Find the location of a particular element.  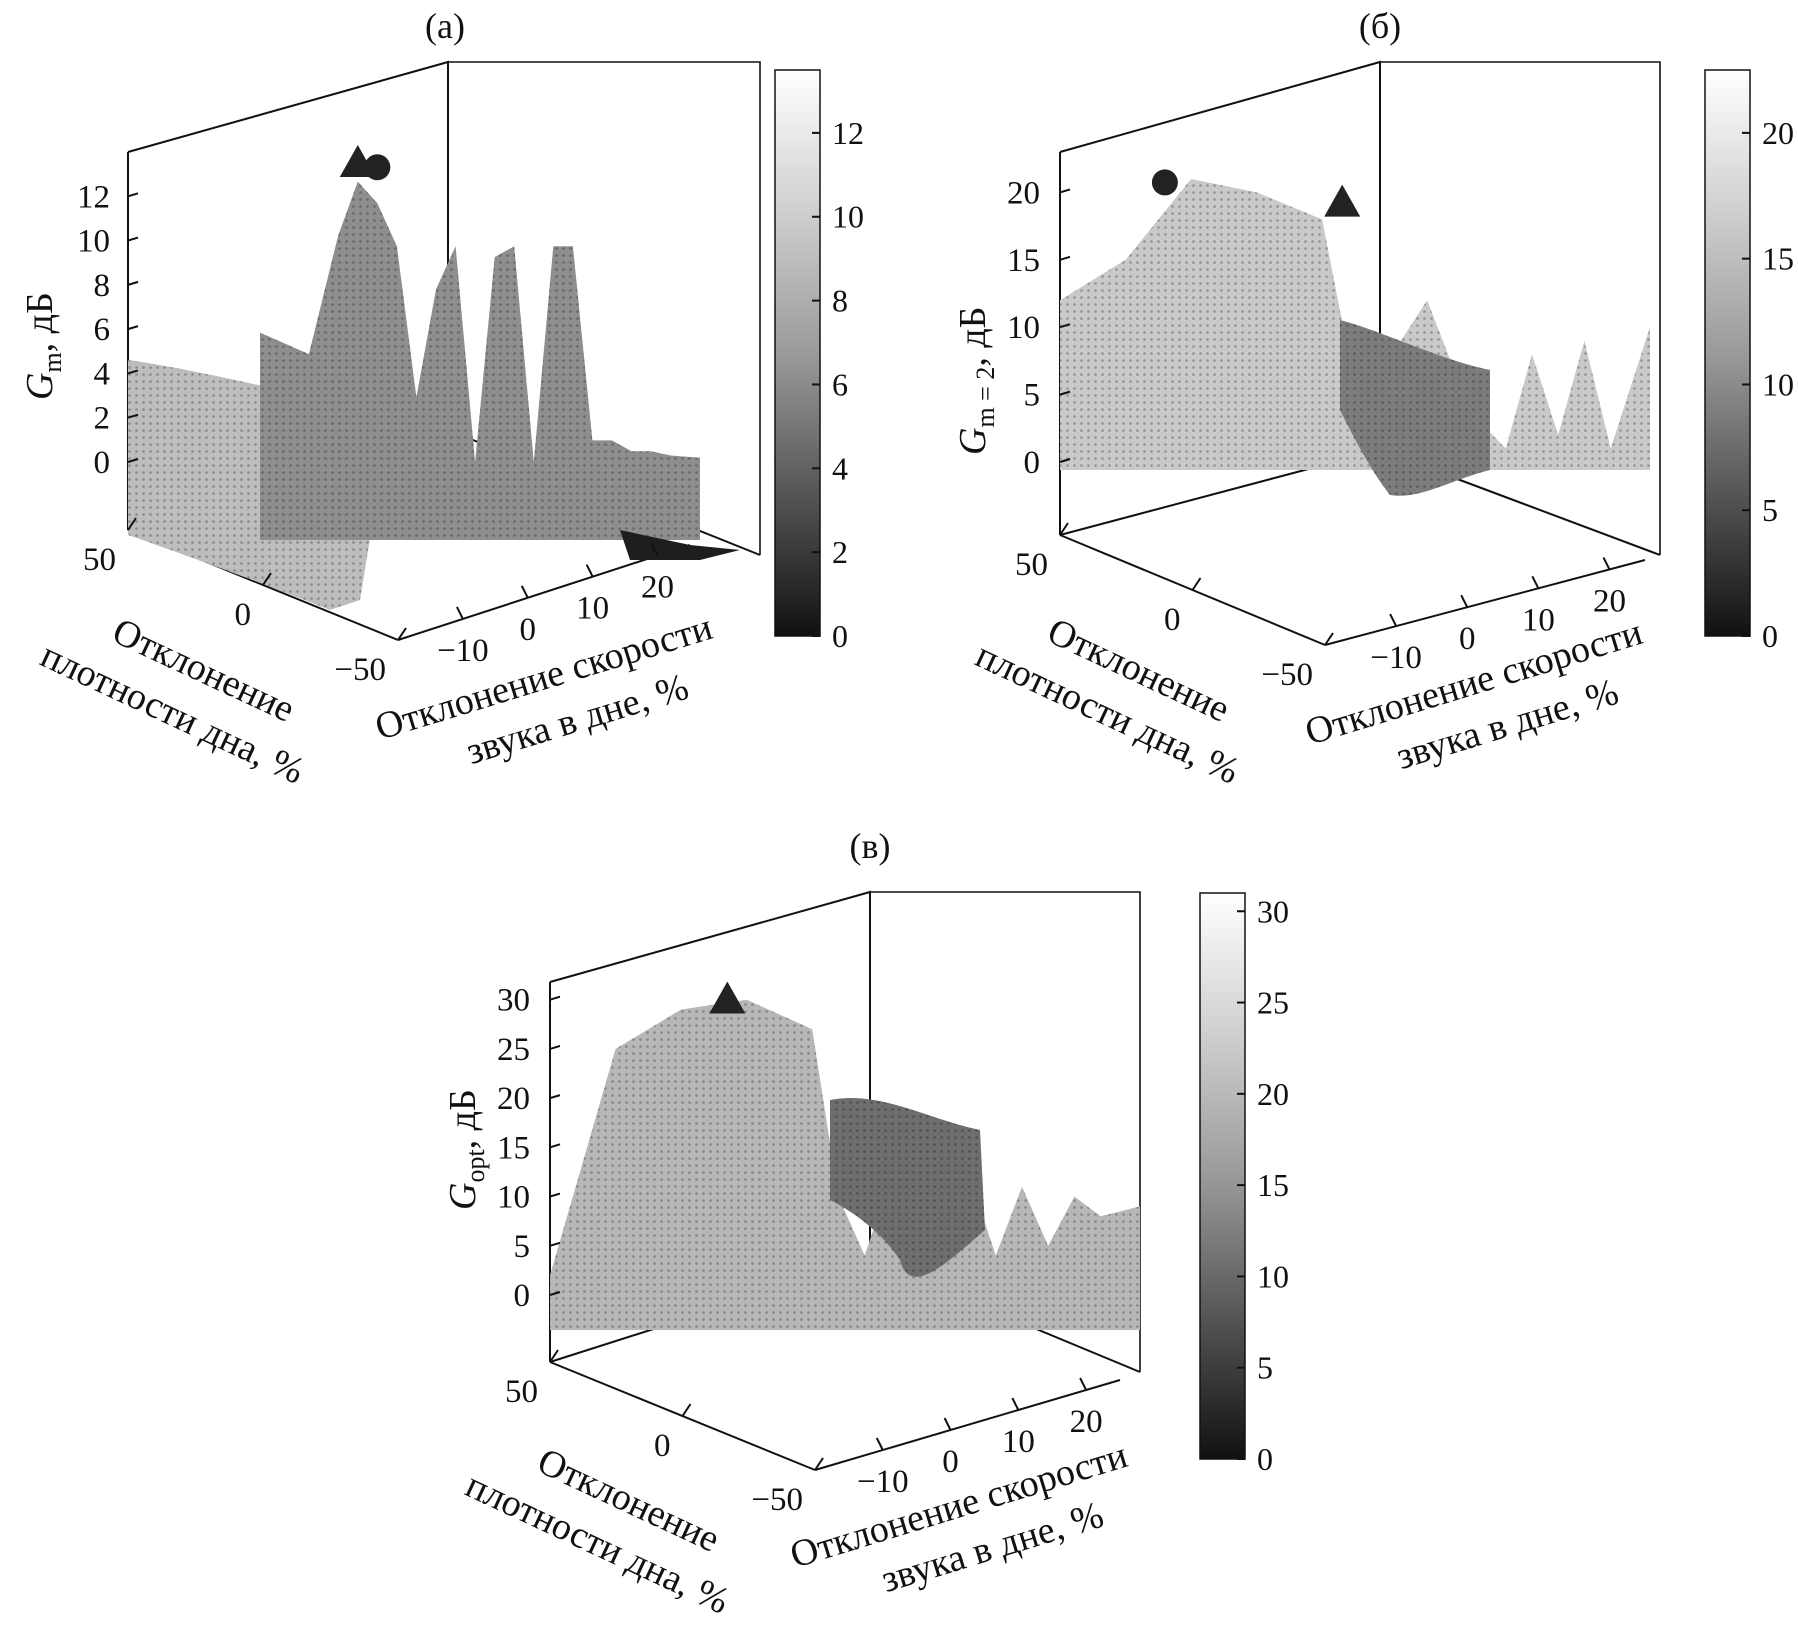

panel-b-z-axis: 0 5 10 15 20 Gm = 2, дБ is located at coordinates (1011, 328).